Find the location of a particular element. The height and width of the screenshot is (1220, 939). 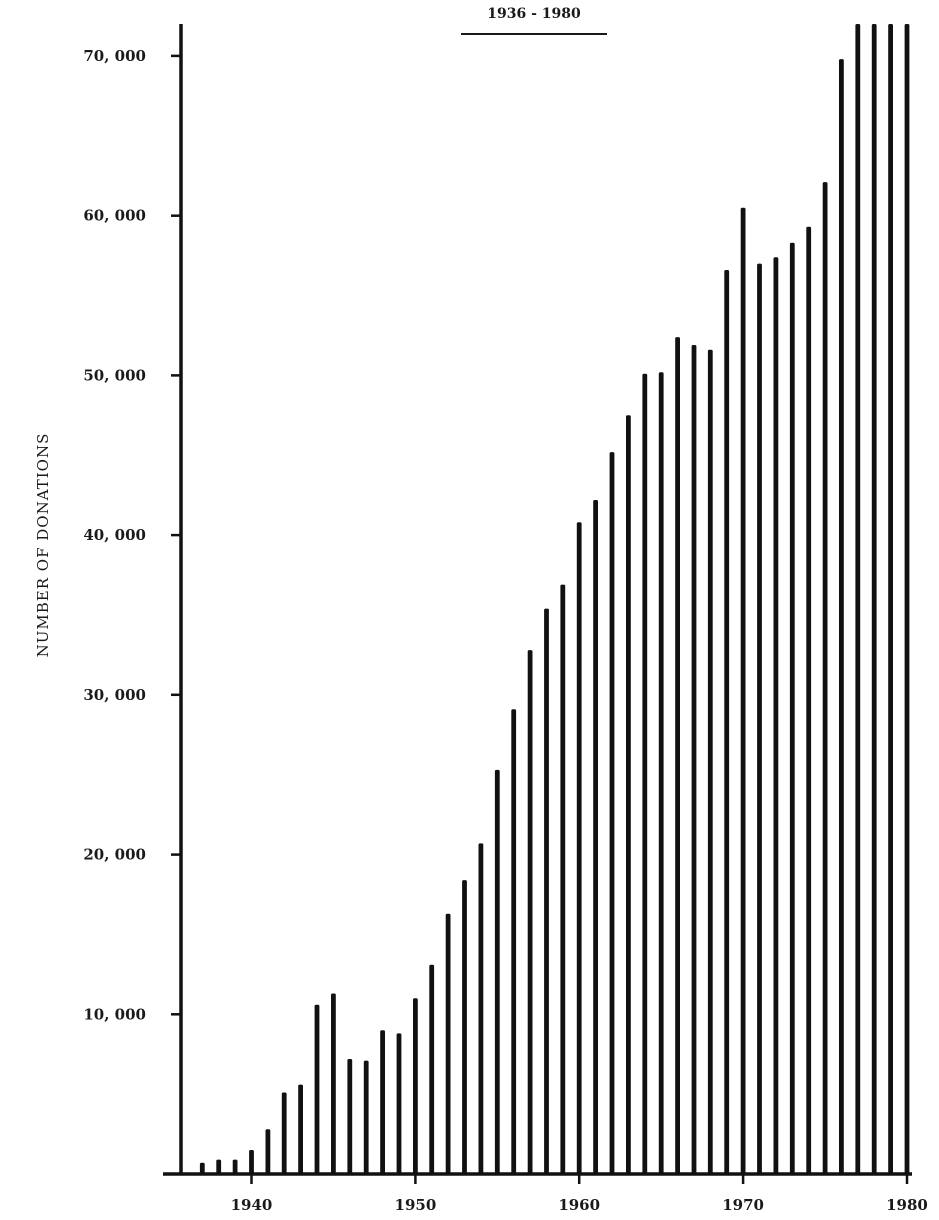

bar-1956 is located at coordinates (514, 941).